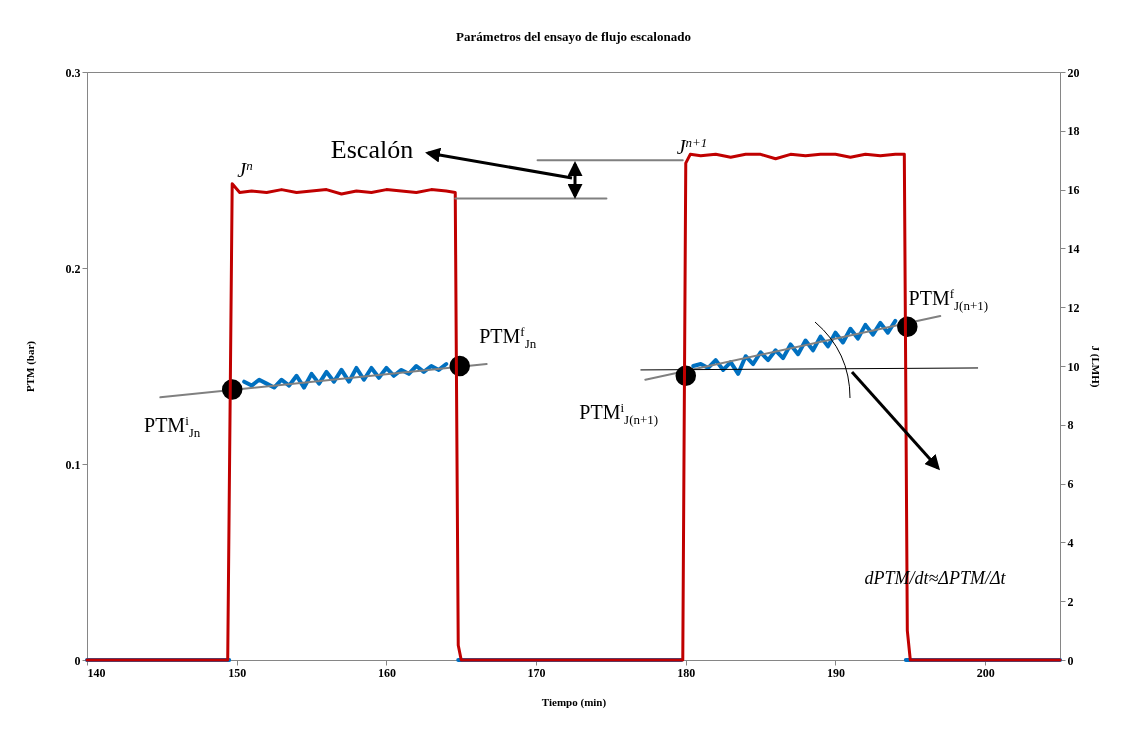 The image size is (1131, 749). What do you see at coordinates (1073, 366) in the screenshot?
I see `y2-tick-label: 10` at bounding box center [1073, 366].